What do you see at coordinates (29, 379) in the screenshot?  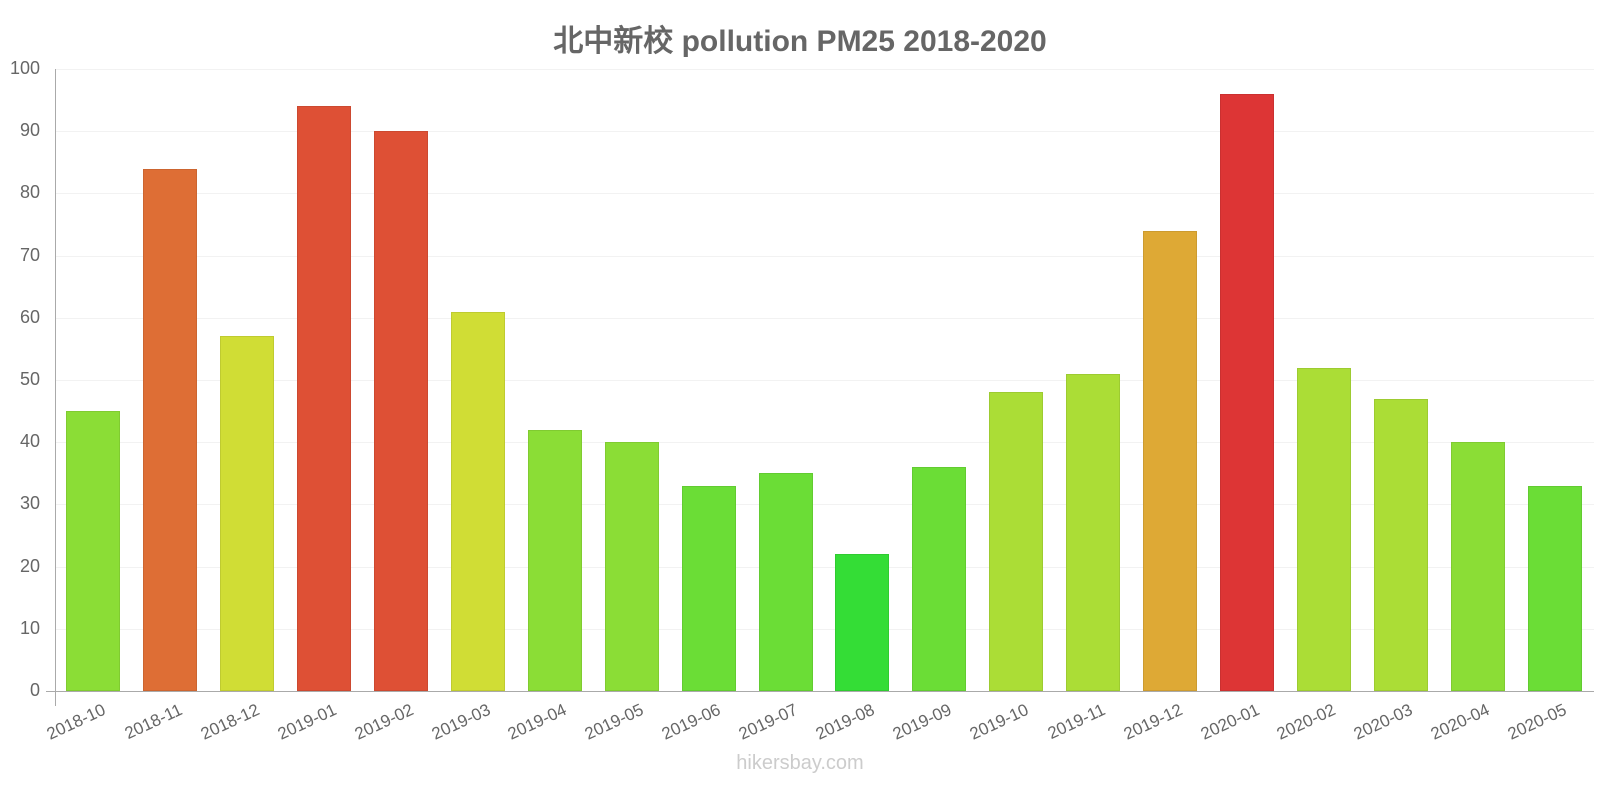 I see `y-tick-label: 50` at bounding box center [29, 379].